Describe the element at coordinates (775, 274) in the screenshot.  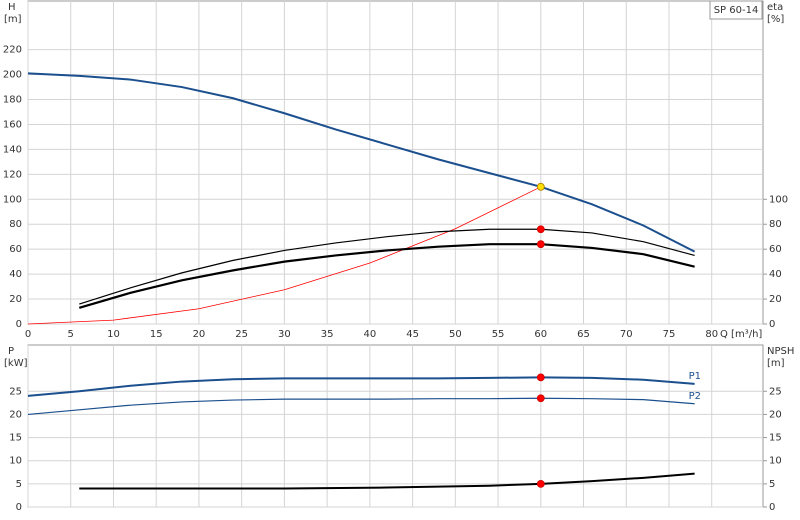
I see `y2-tick-label: 40` at that location.